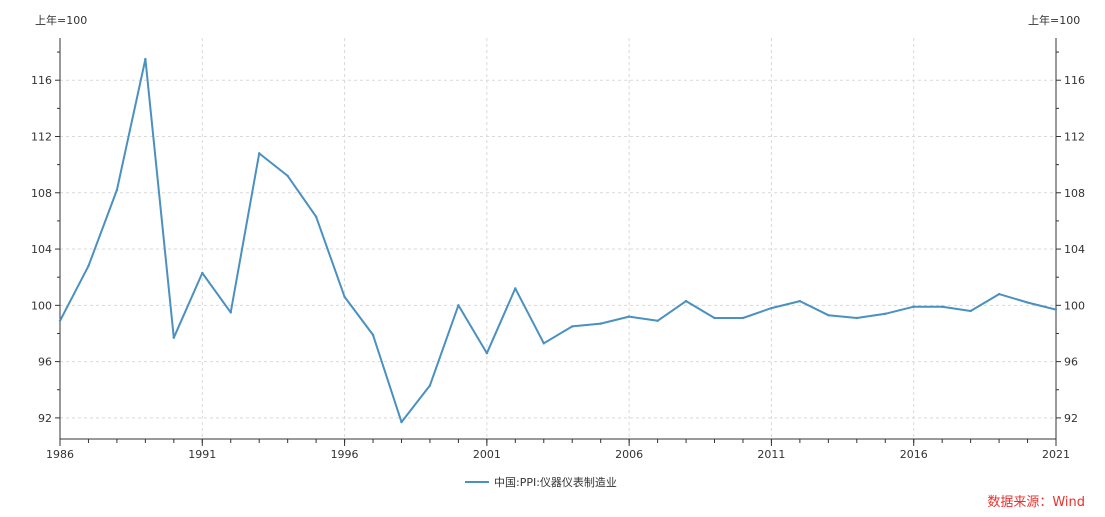 This screenshot has height=517, width=1105. Describe the element at coordinates (1074, 80) in the screenshot. I see `y-tick-label-right: 116` at that location.